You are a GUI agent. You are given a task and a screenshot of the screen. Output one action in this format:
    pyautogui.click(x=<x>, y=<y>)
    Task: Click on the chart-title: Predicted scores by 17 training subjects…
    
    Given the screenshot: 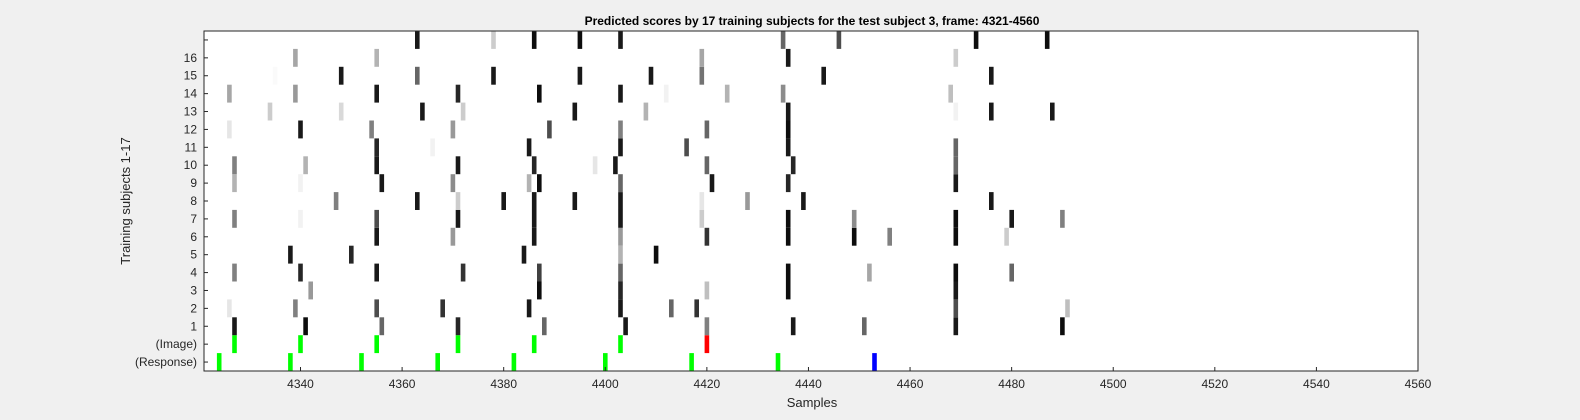 What is the action you would take?
    pyautogui.click(x=812, y=21)
    